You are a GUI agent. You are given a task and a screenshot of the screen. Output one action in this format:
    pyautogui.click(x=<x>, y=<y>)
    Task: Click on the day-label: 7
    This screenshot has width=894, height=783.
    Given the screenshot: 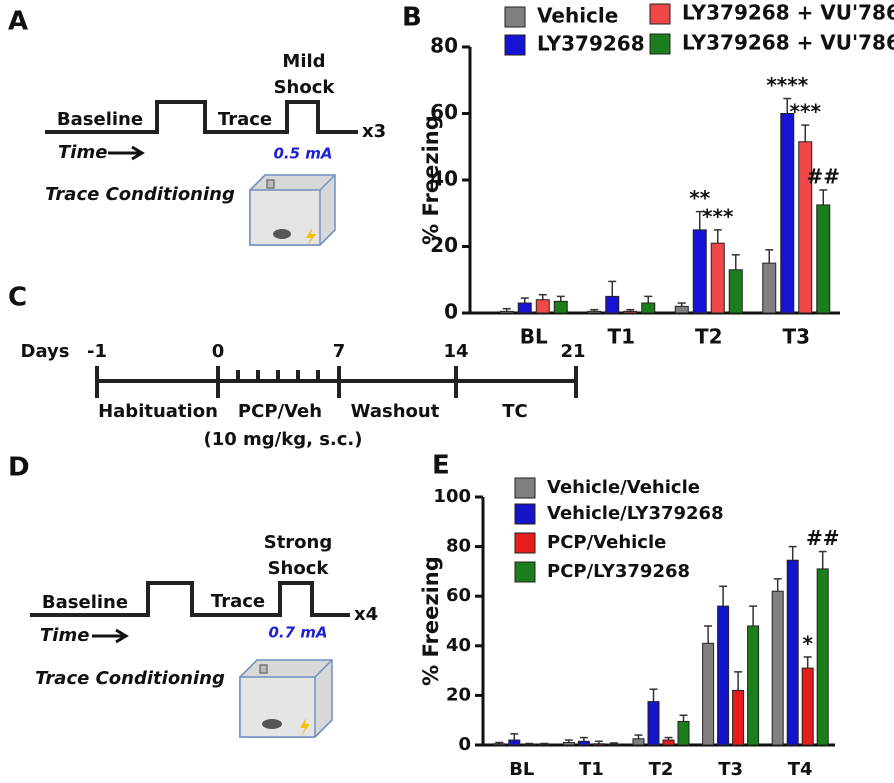 What is the action you would take?
    pyautogui.click(x=339, y=351)
    